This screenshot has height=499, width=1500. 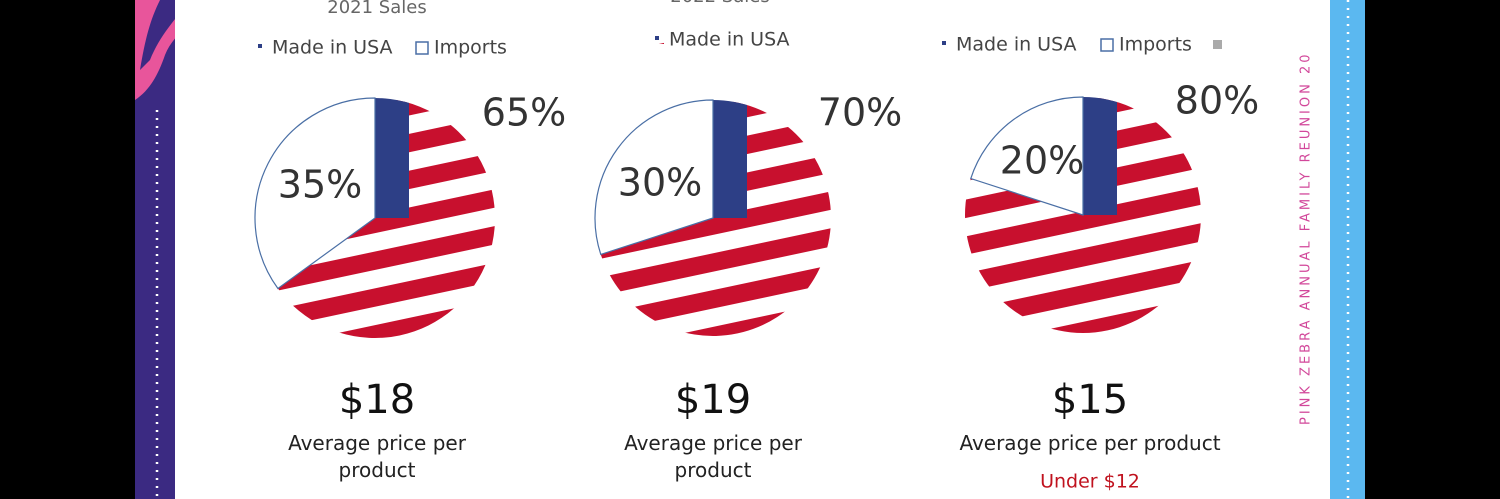 I want to click on chart-title: 2023 Sales, so click(x=1089, y=1).